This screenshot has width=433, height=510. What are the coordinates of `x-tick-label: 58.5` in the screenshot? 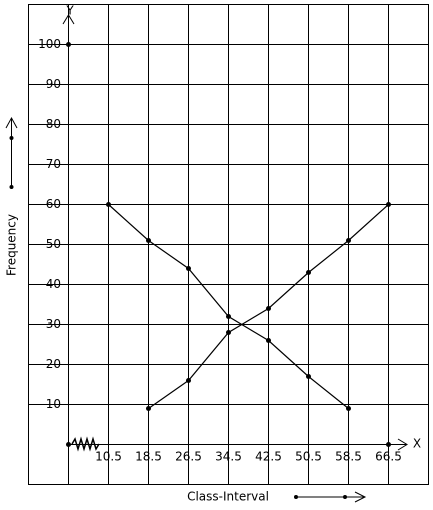 It's located at (348, 457).